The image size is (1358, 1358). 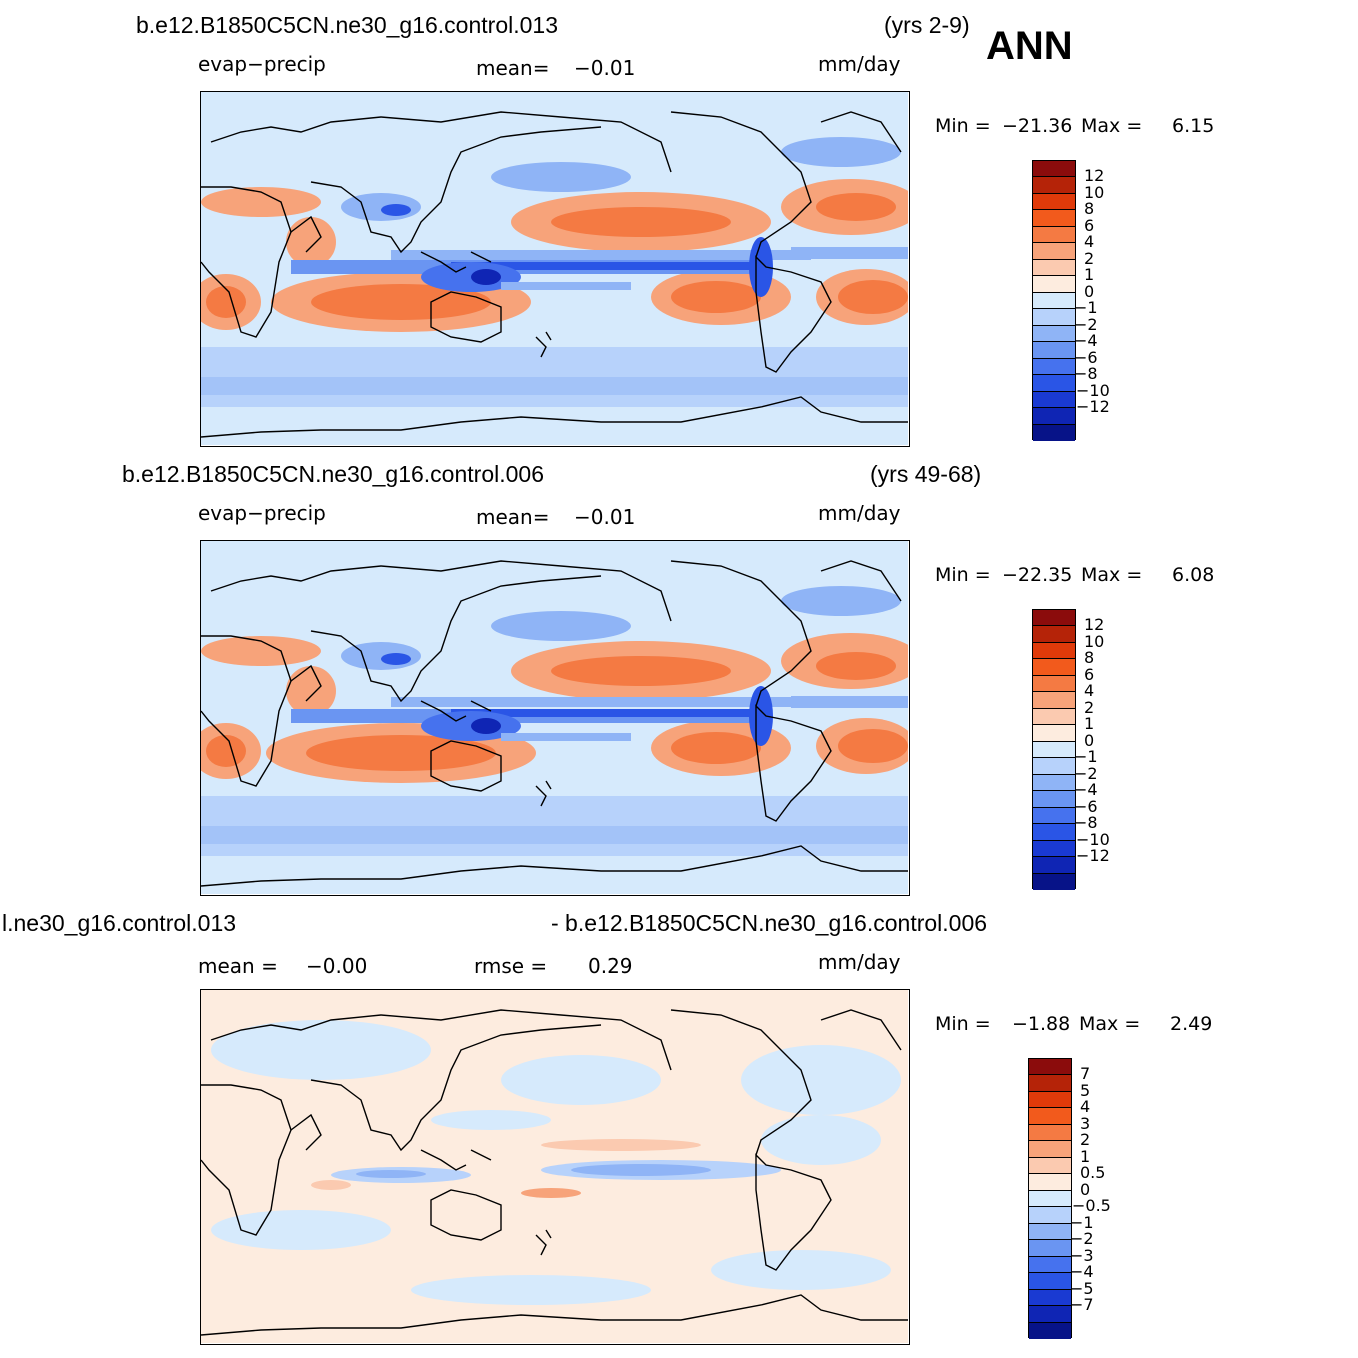 What do you see at coordinates (927, 25) in the screenshot?
I see `panel1-years: (yrs 2-9)` at bounding box center [927, 25].